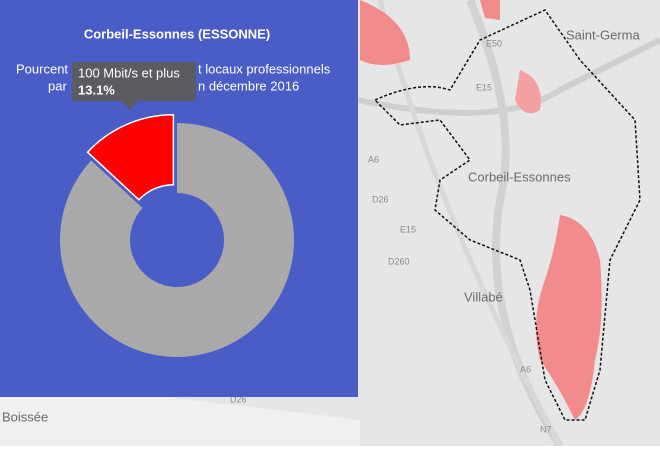 The width and height of the screenshot is (660, 451). I want to click on tooltip-box, so click(134, 86).